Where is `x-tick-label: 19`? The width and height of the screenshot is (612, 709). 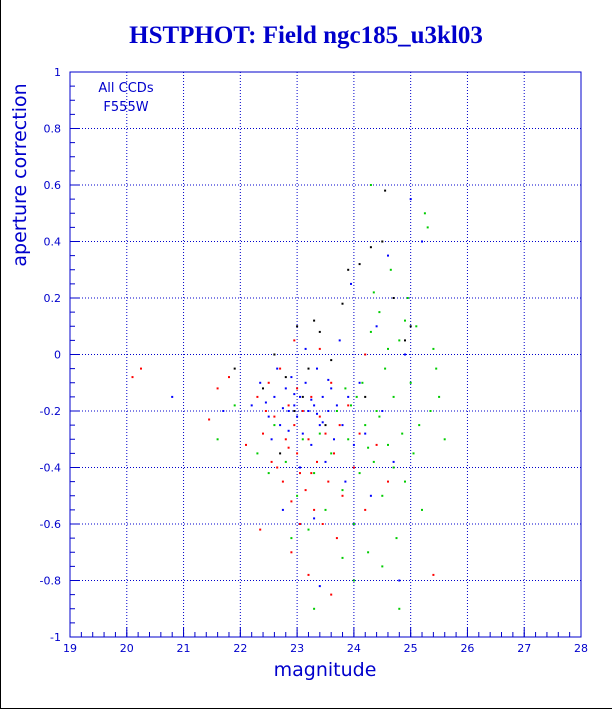 x-tick-label: 19 is located at coordinates (70, 648).